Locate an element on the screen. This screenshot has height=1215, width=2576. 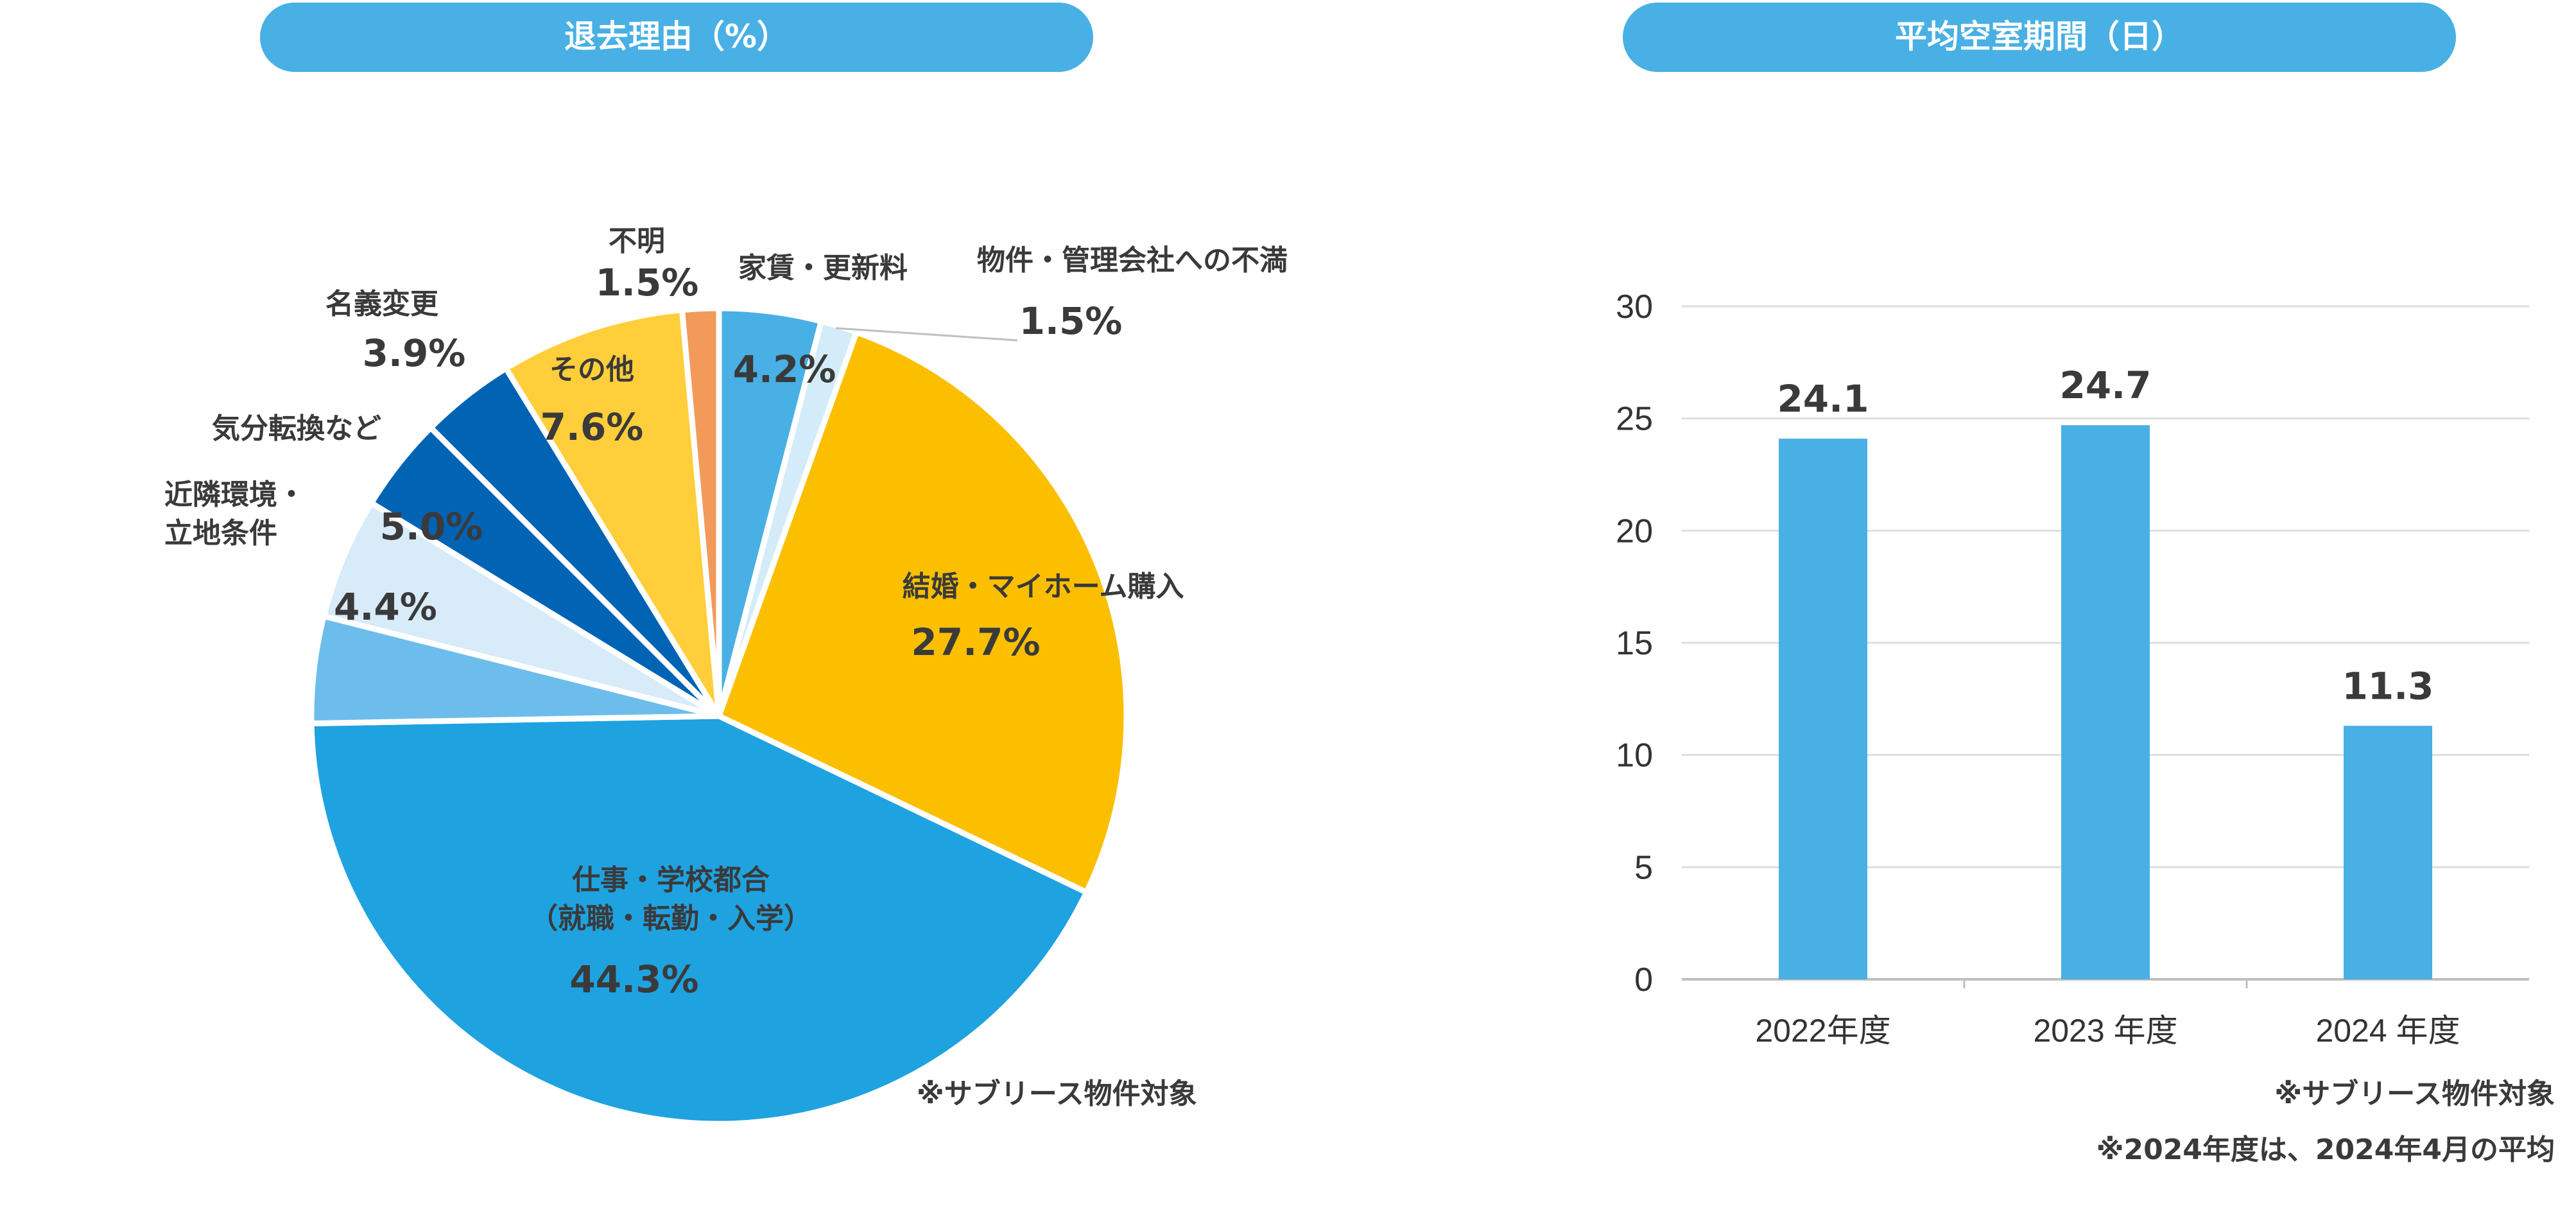
x-tick-label: 2022年度 is located at coordinates (1823, 1031).